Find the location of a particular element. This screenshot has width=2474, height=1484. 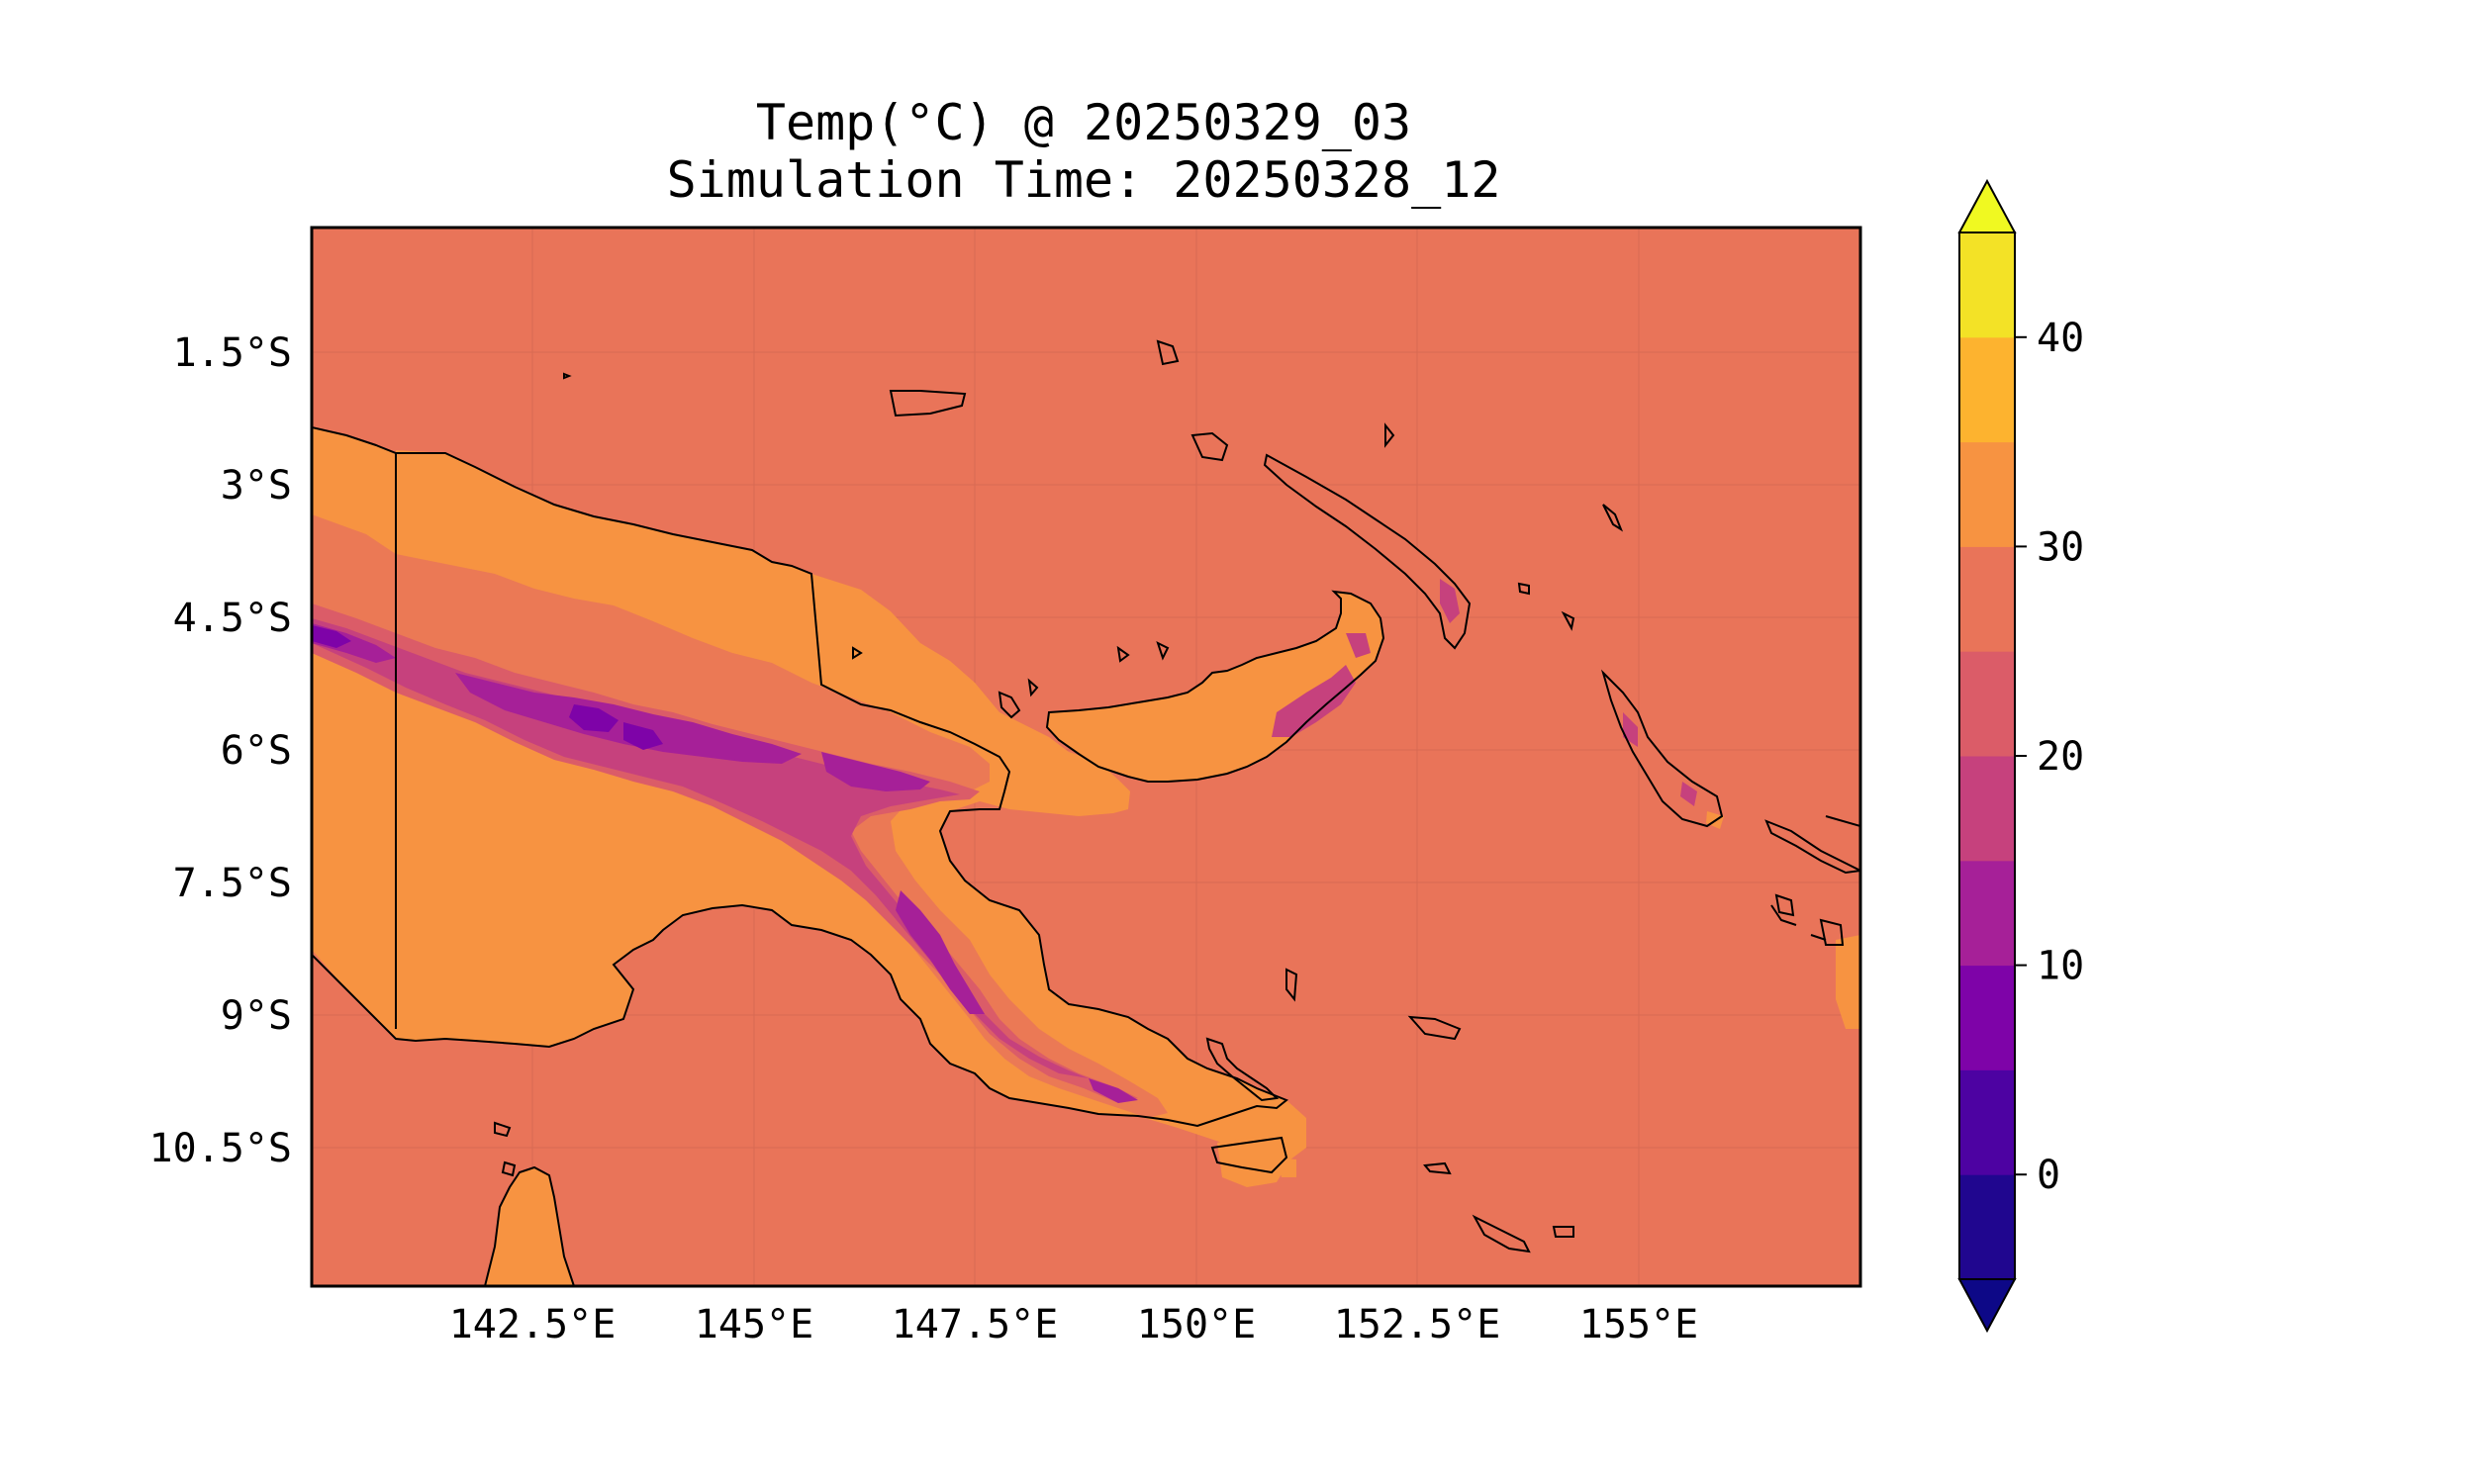

colorbar-extend-min is located at coordinates (1987, 1306).